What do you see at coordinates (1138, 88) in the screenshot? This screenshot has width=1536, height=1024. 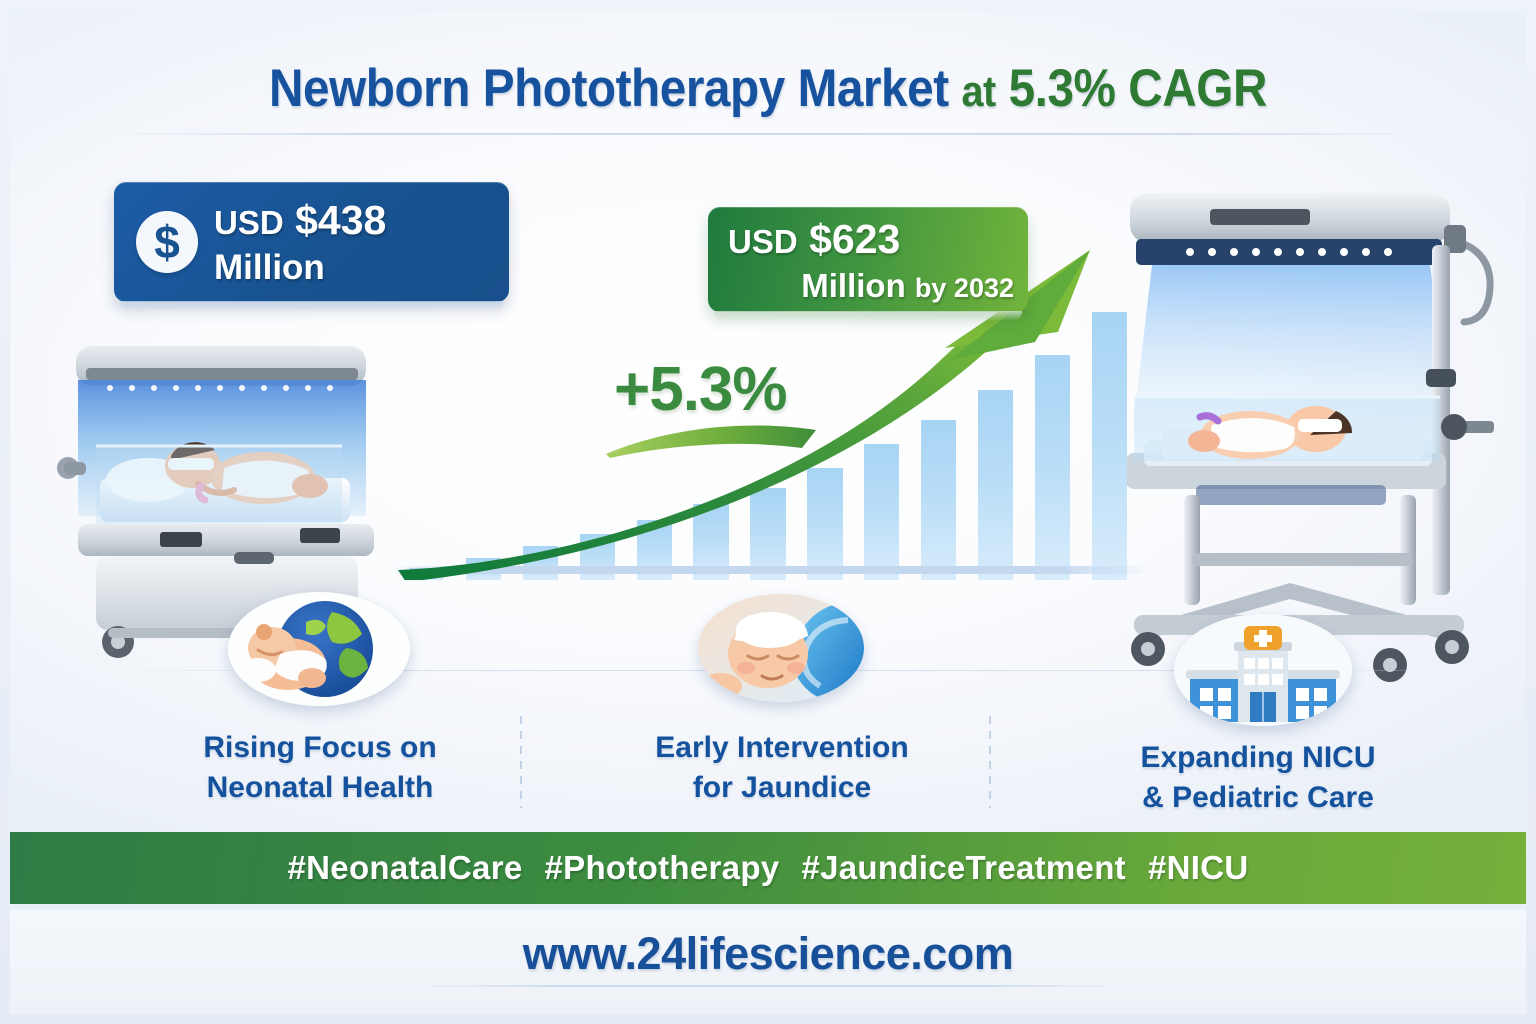 I see `page-title-cagr: 5.3% CAGR` at bounding box center [1138, 88].